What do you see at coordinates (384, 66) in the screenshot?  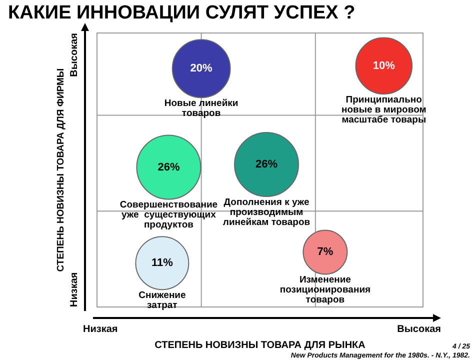 I see `data-label: 10%` at bounding box center [384, 66].